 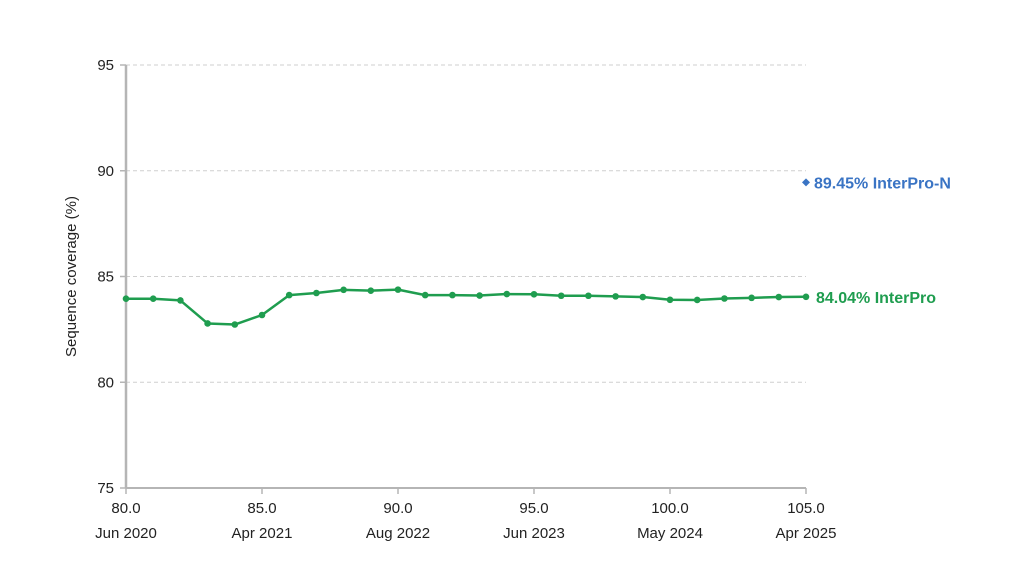 I want to click on data-point-interpro-n, so click(x=806, y=182).